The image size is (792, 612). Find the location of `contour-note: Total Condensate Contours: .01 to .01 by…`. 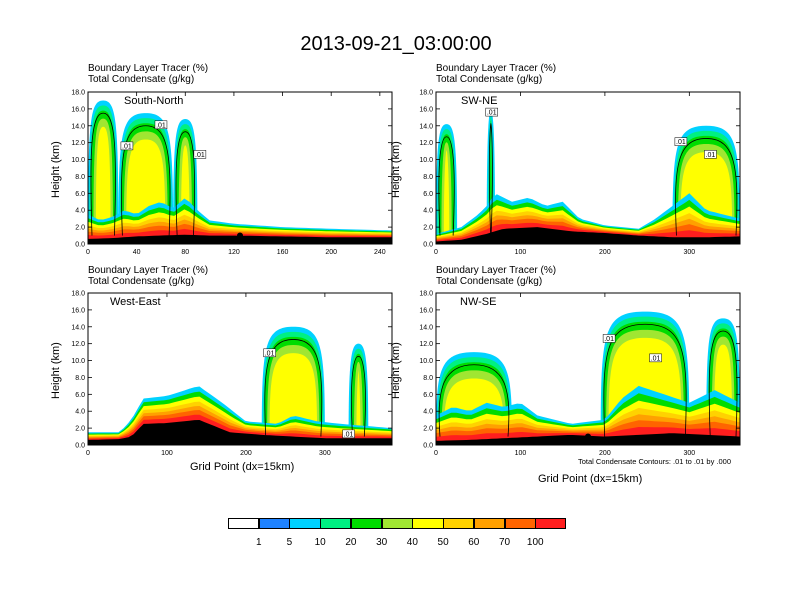

contour-note: Total Condensate Contours: .01 to .01 by… is located at coordinates (655, 461).